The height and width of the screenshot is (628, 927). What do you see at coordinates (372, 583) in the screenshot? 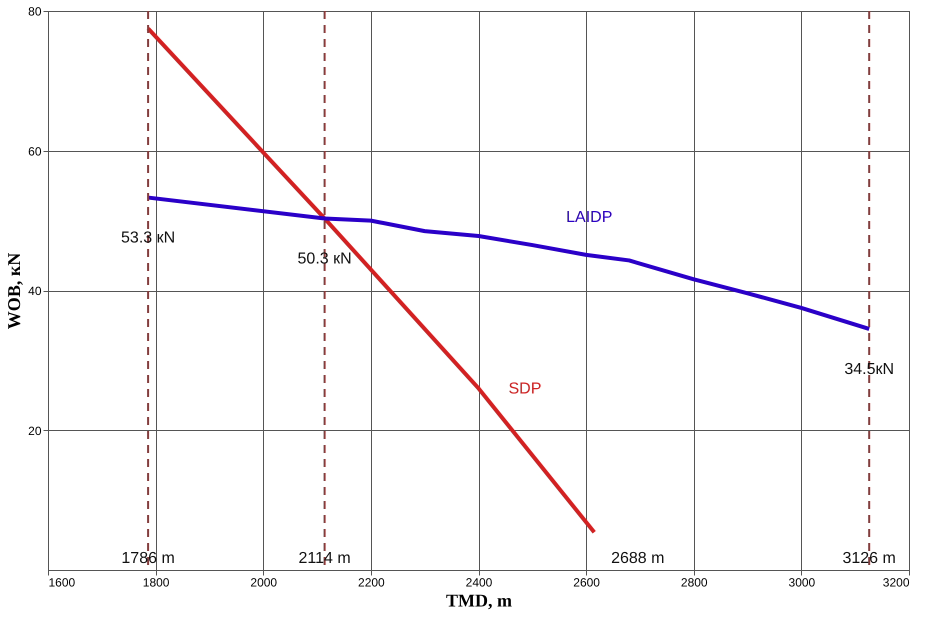
I see `x-tick-label: 2200` at bounding box center [372, 583].